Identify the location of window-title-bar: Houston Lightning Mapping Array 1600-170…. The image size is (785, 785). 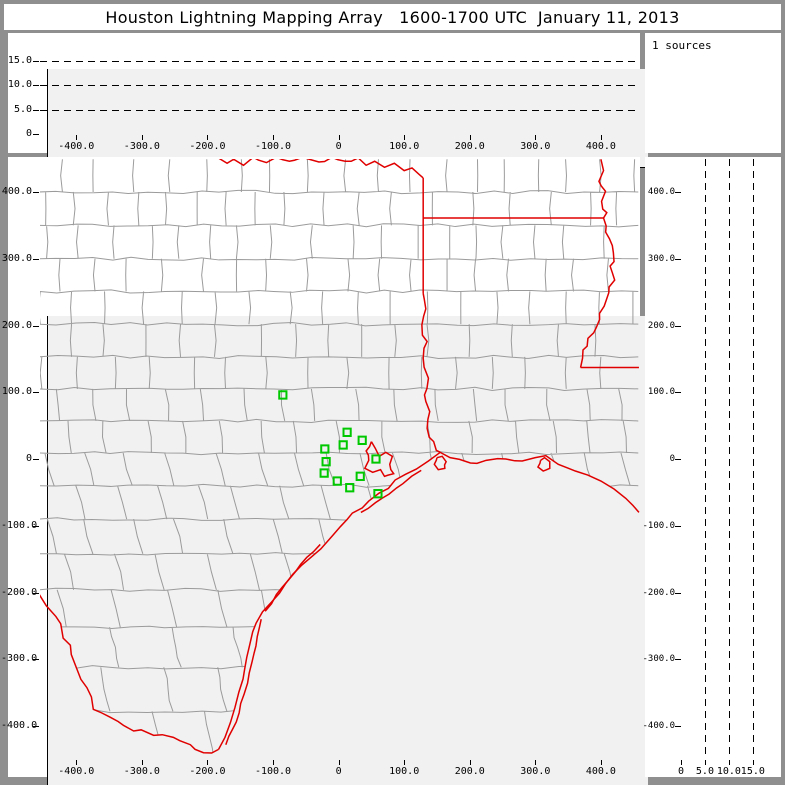
(392, 17).